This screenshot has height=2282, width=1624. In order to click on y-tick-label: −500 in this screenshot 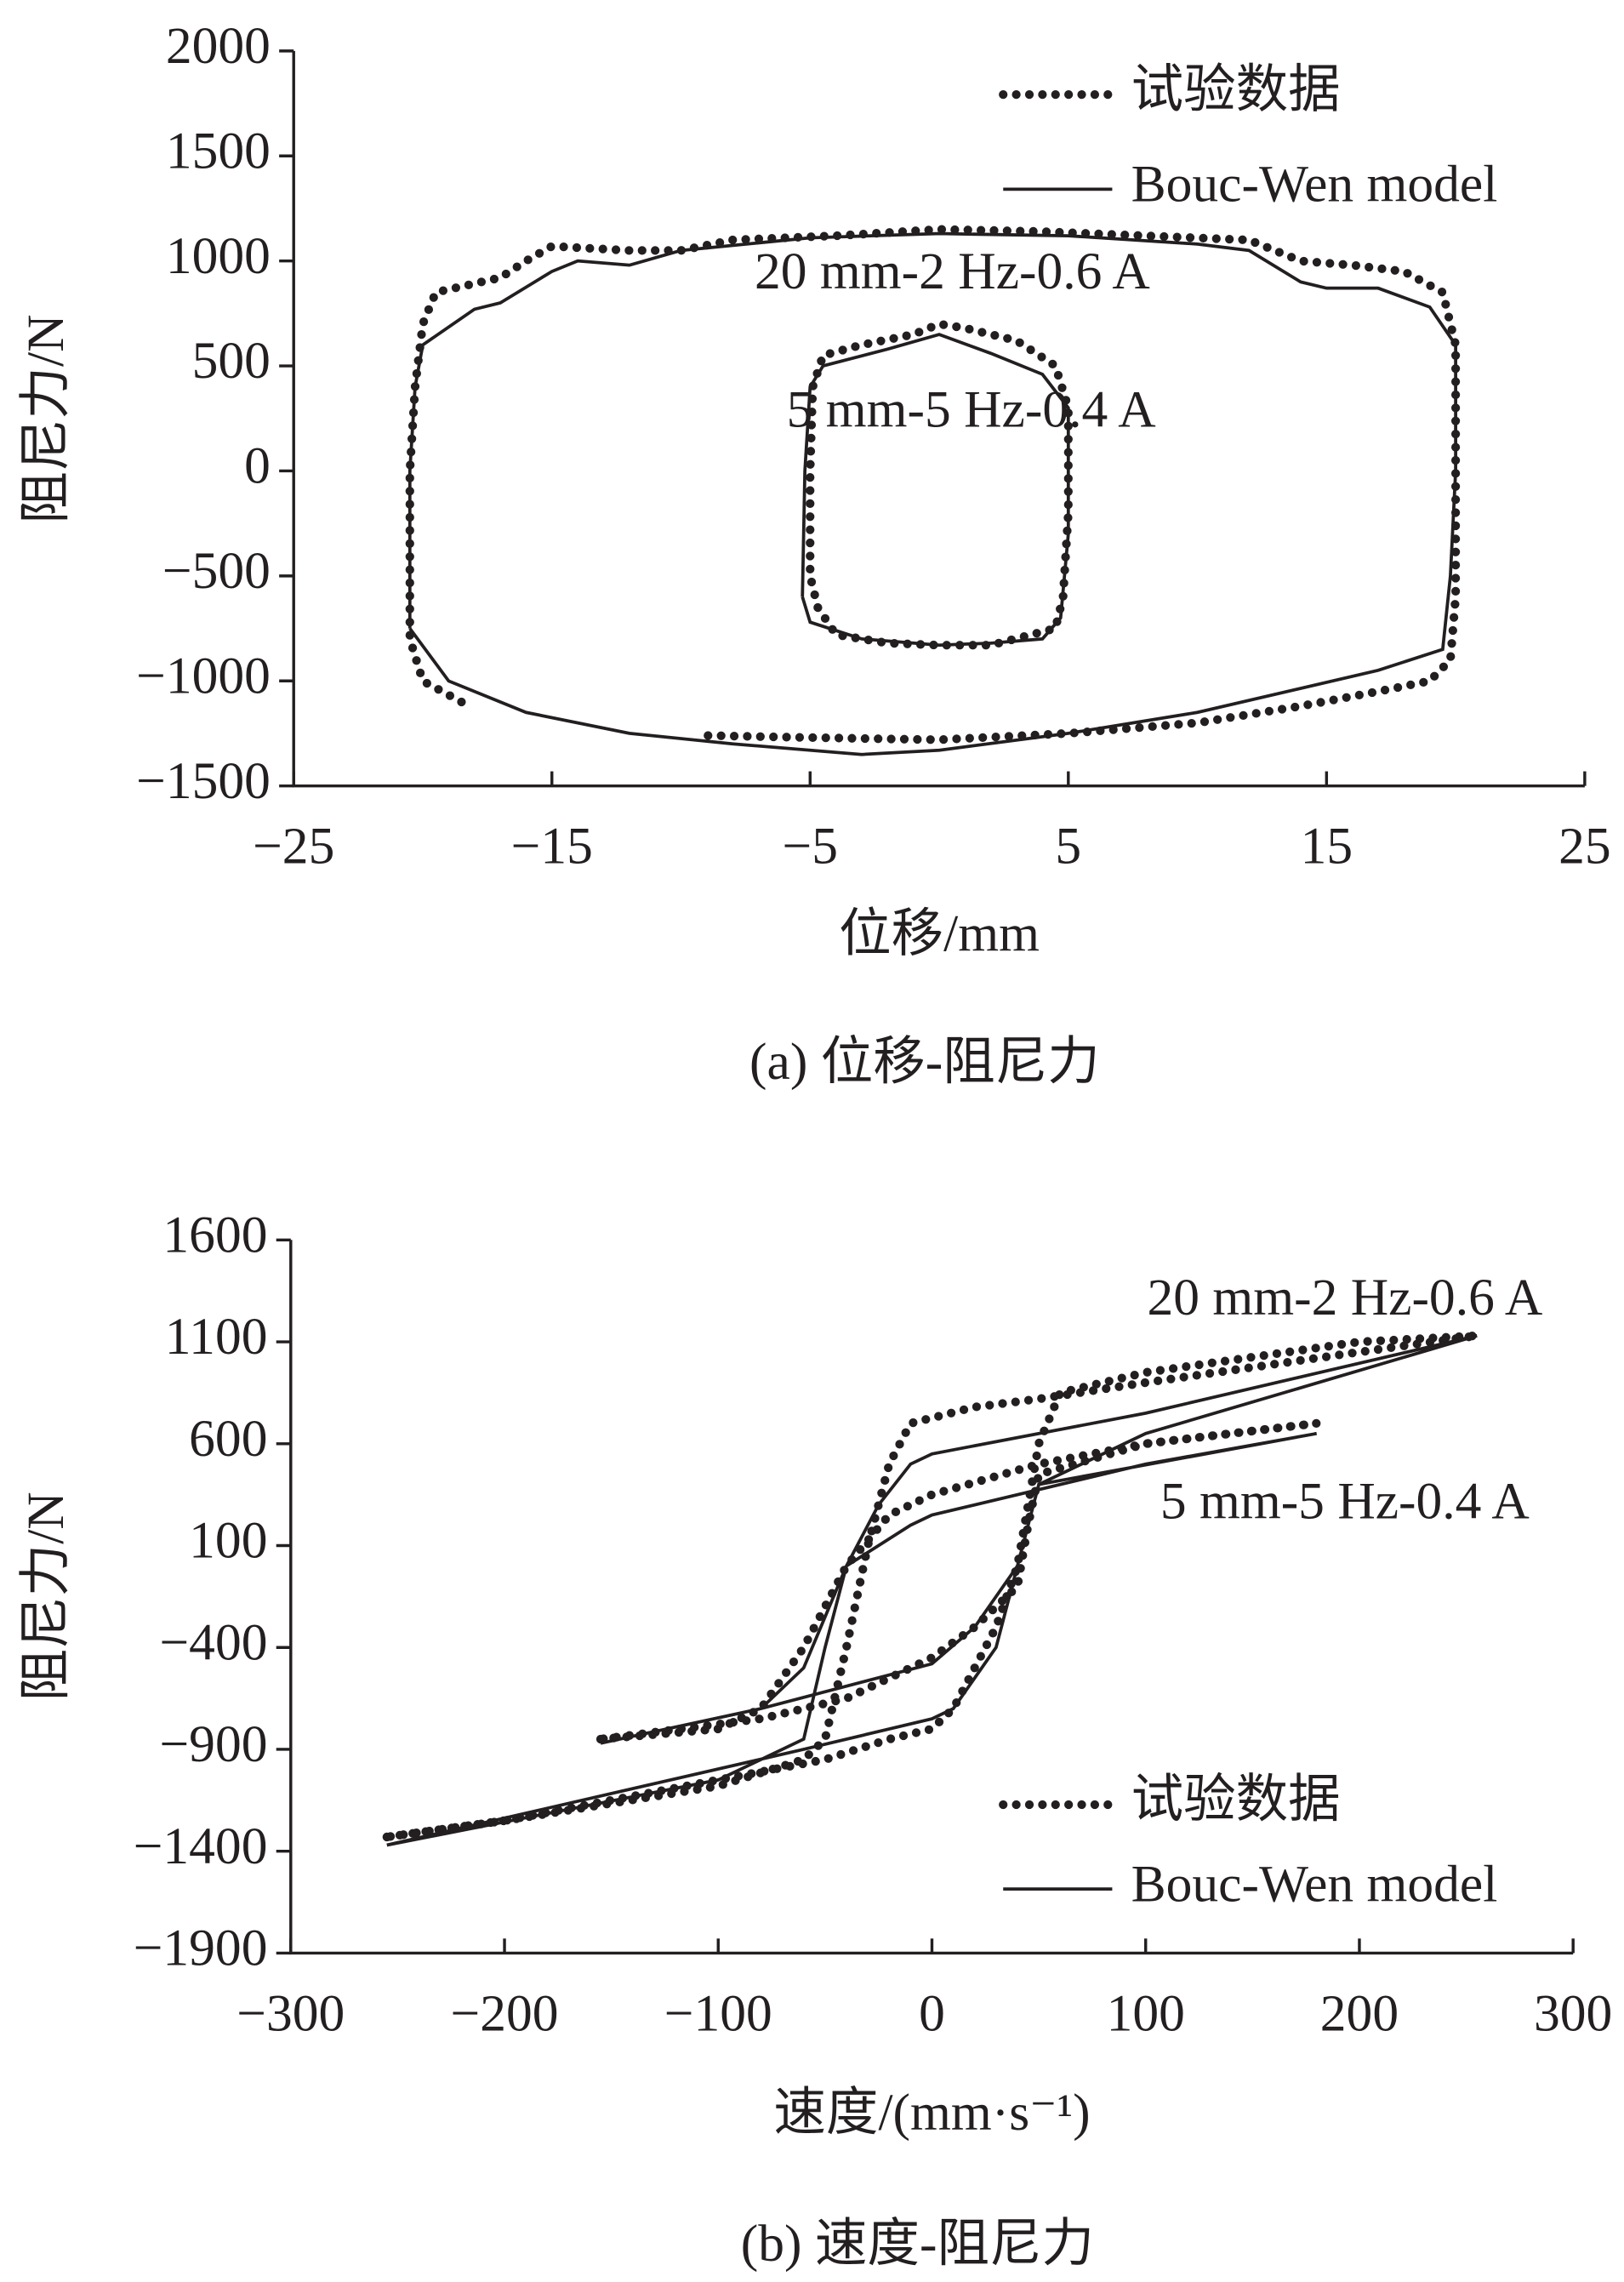, I will do `click(216, 571)`.